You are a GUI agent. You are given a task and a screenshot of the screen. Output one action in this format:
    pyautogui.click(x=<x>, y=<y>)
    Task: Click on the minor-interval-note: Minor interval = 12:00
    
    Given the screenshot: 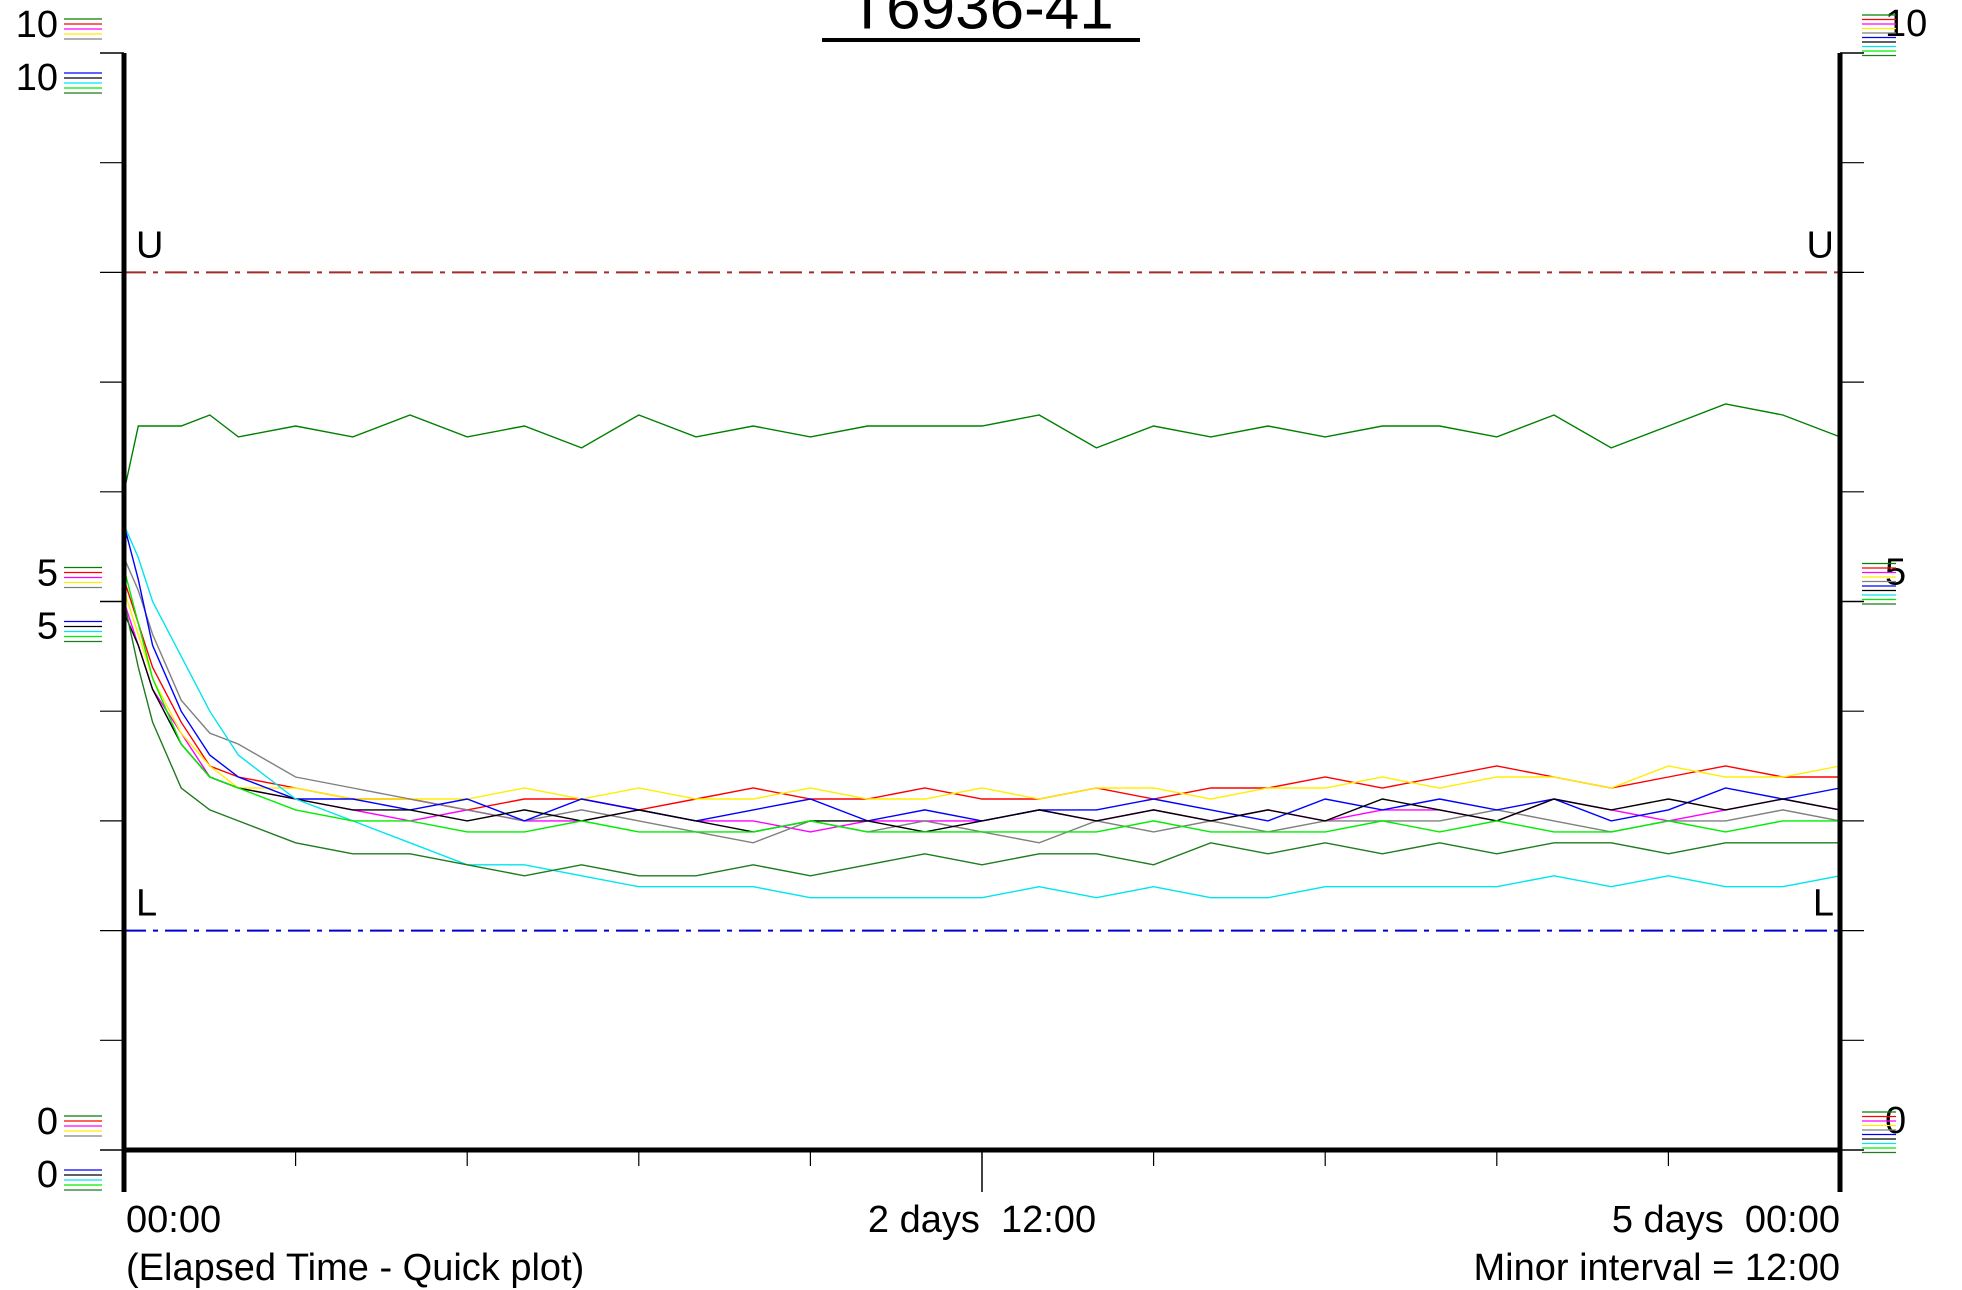 What is the action you would take?
    pyautogui.click(x=1657, y=1268)
    